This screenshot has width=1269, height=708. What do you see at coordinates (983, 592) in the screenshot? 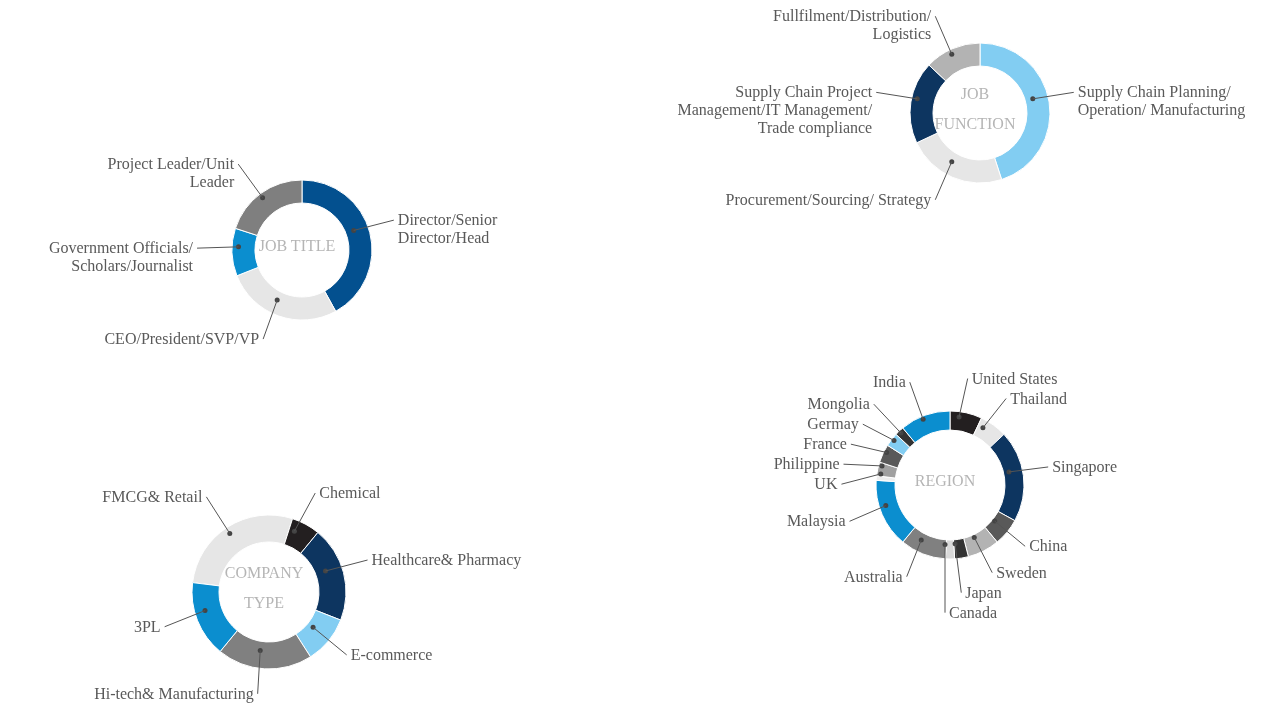
I see `slice-label: Japan` at bounding box center [983, 592].